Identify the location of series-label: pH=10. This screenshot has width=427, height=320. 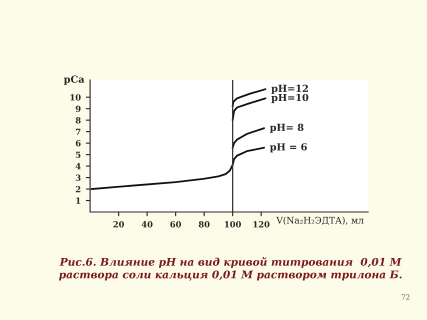
(289, 99).